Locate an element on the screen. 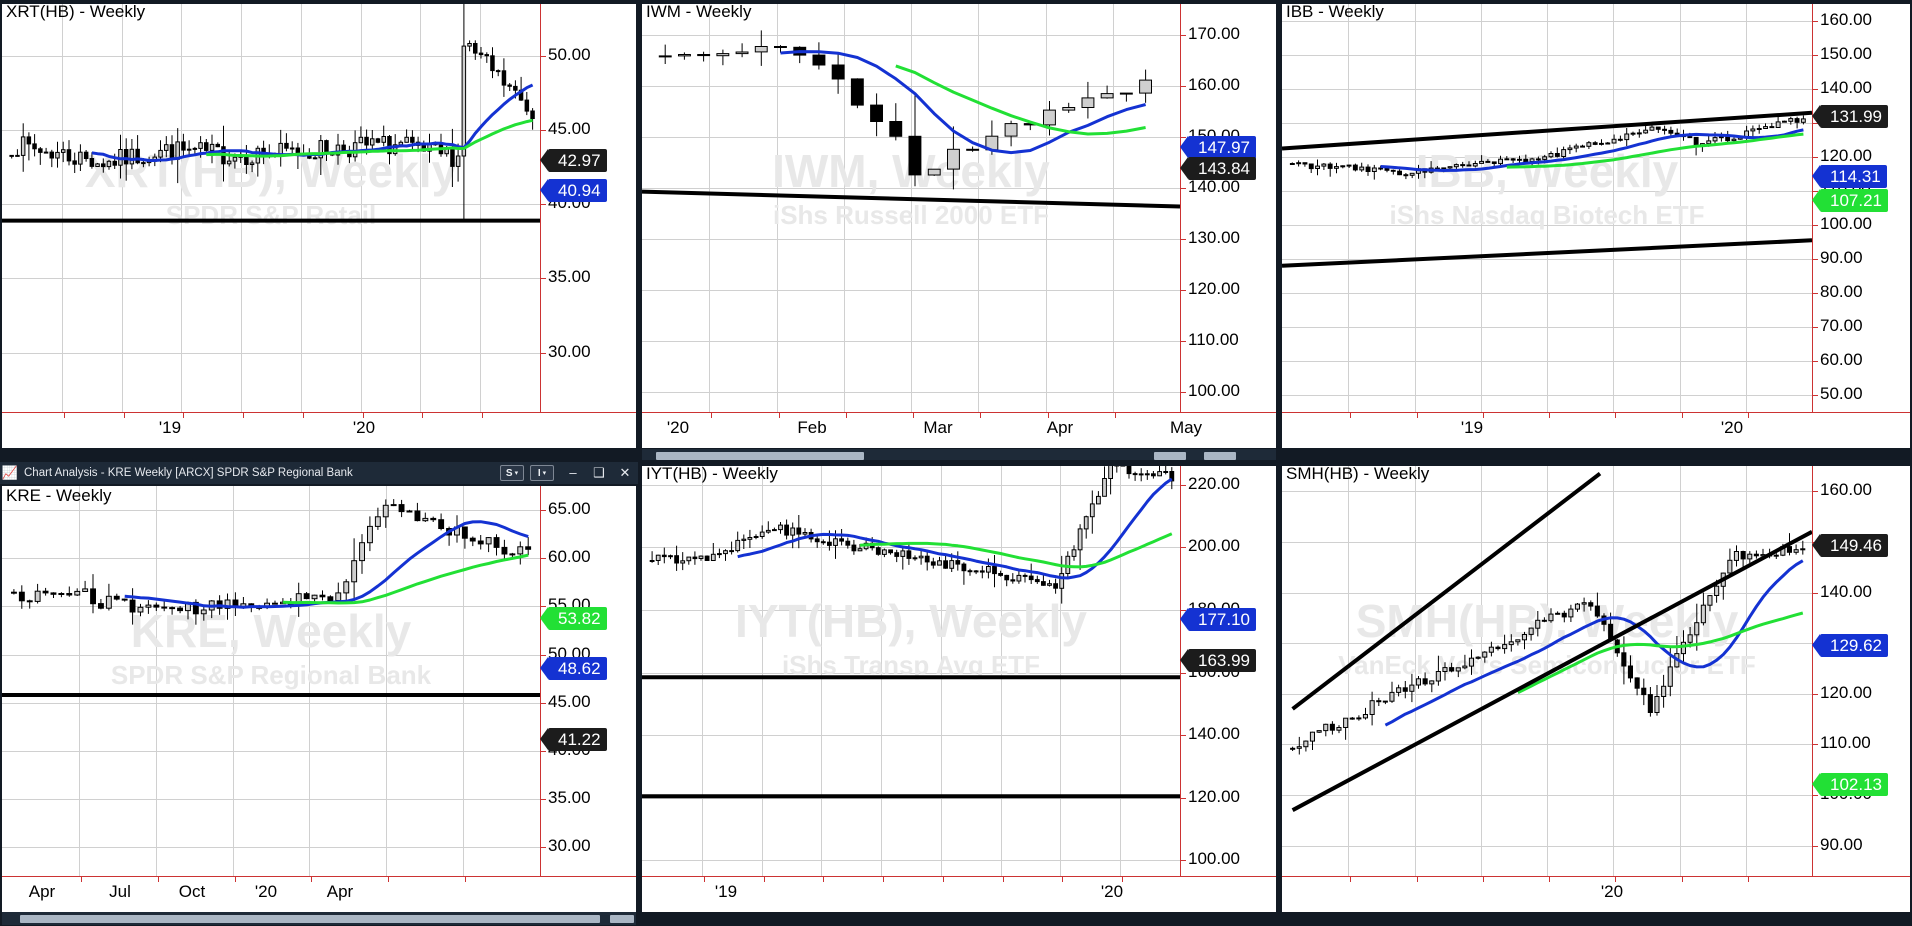 This screenshot has width=1912, height=926. last-price-flag: 143.84 is located at coordinates (1218, 168).